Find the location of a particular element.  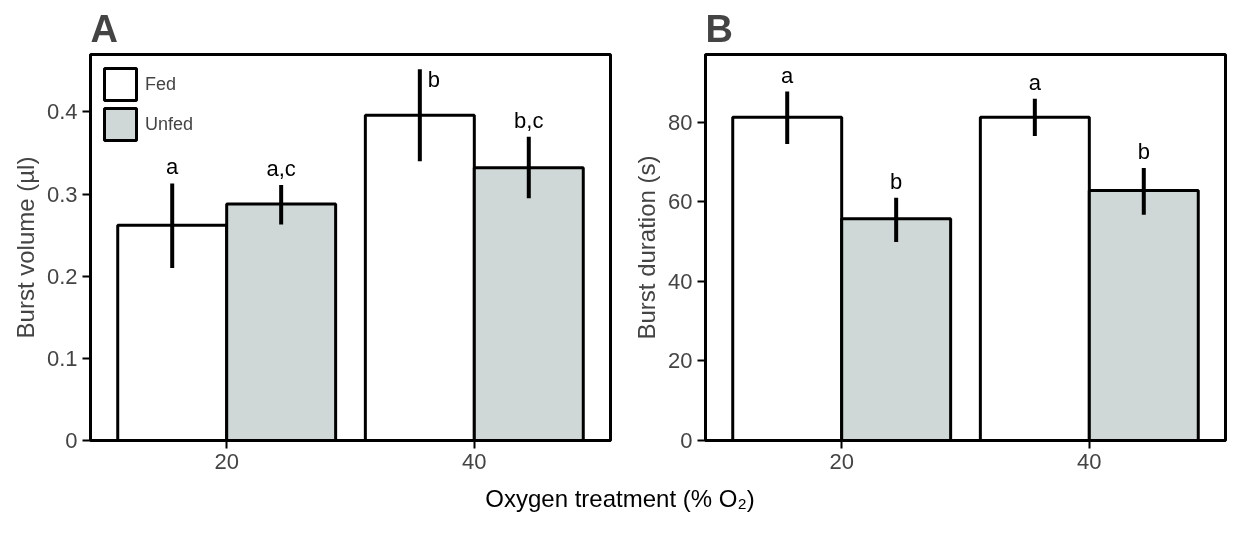

legend-label: Unfed is located at coordinates (169, 124).